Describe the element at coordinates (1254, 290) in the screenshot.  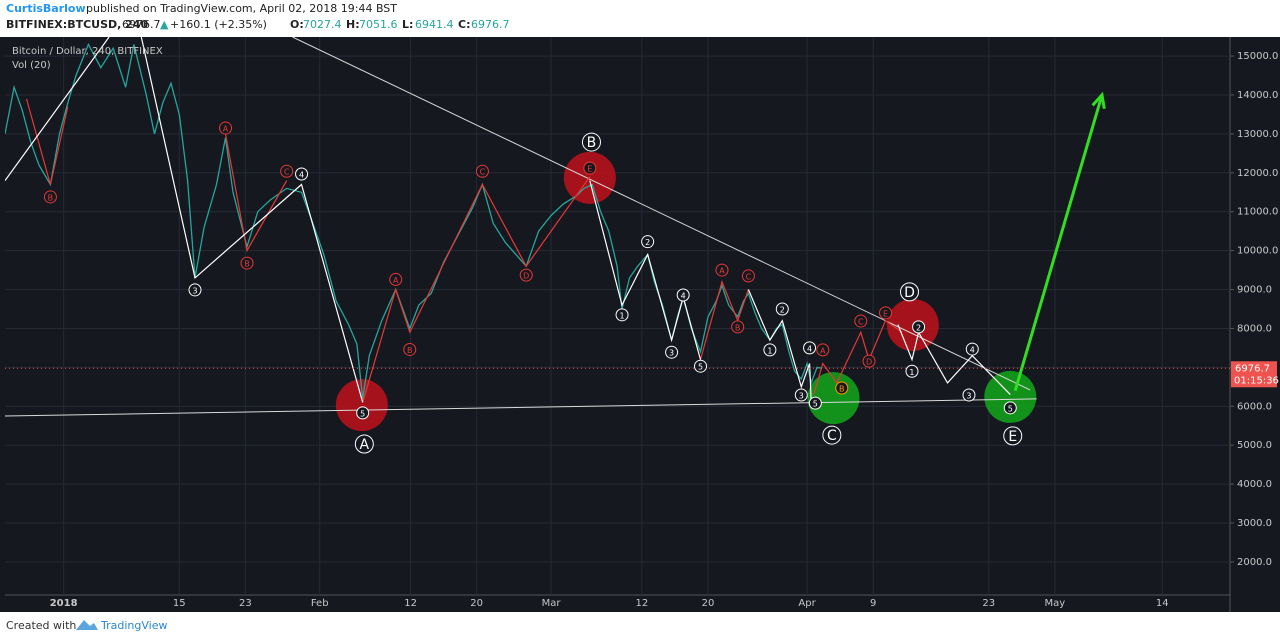
I see `y-tick-label: 9000.0` at that location.